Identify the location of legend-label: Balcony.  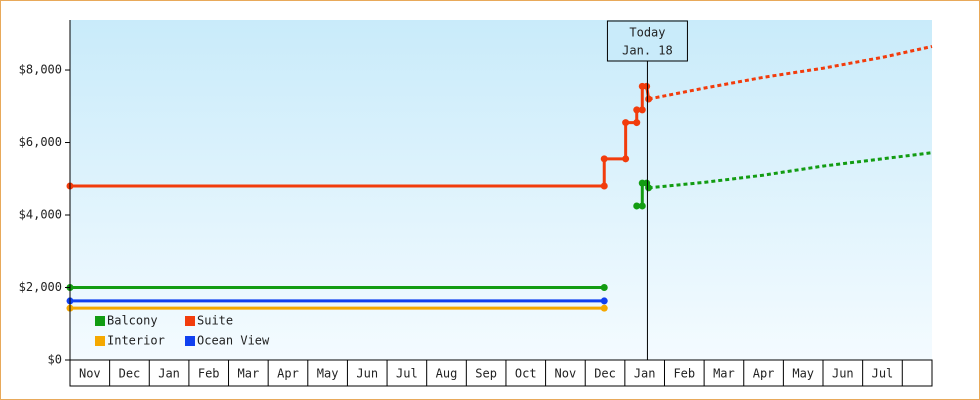
(132, 321).